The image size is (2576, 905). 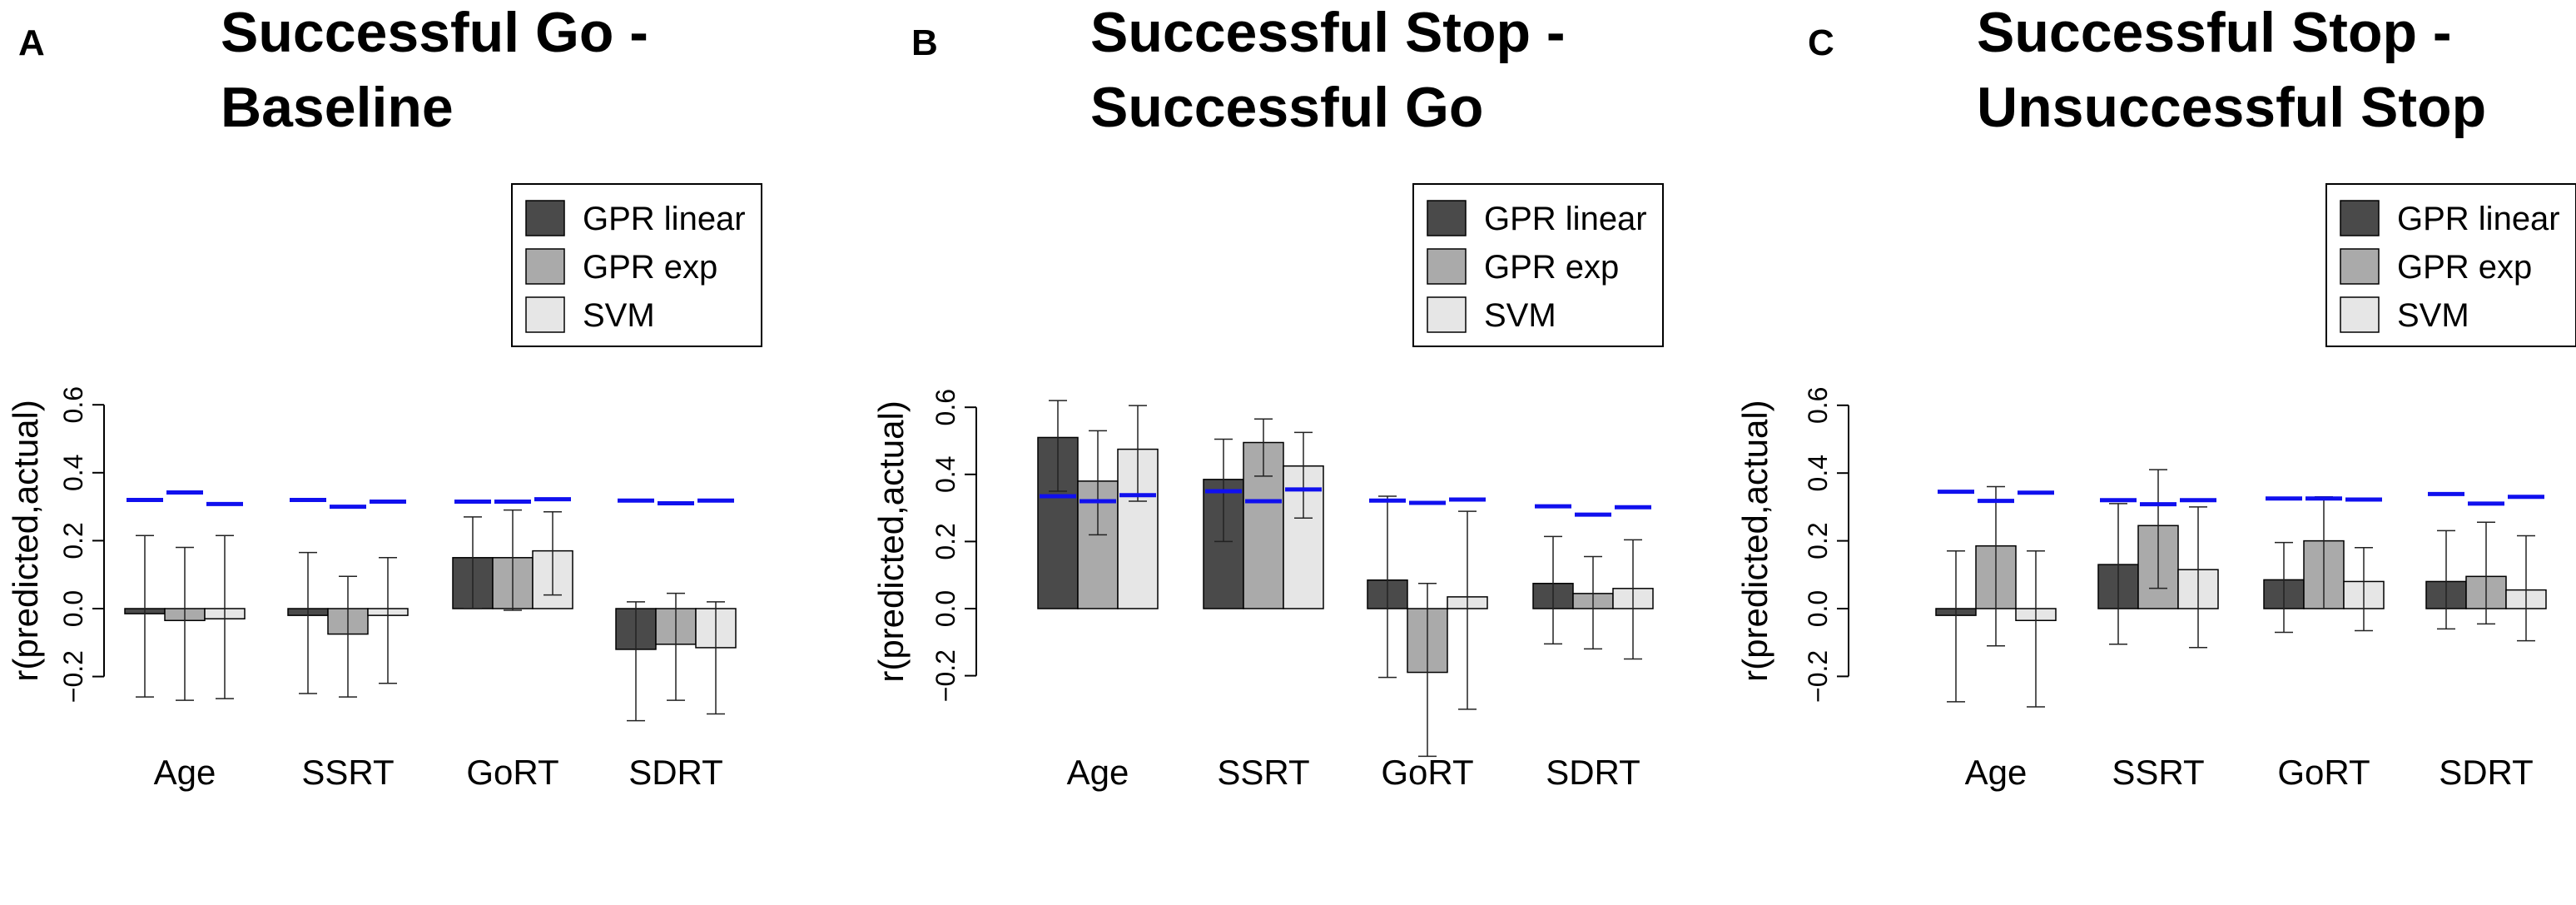 I want to click on panel-letter: B, so click(x=924, y=42).